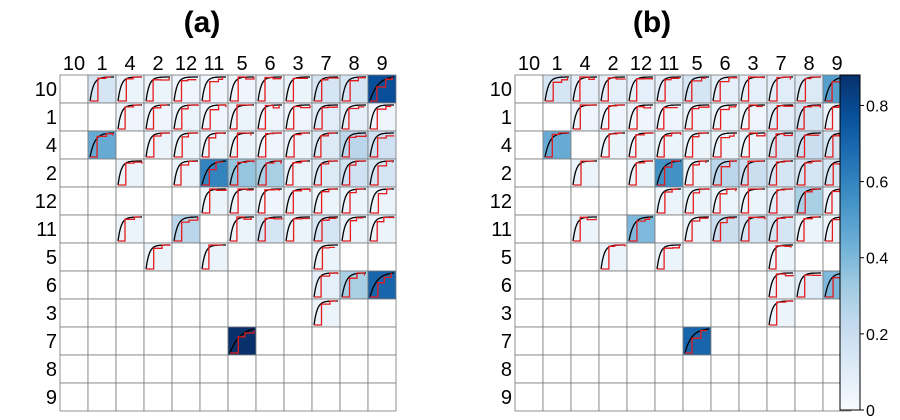 The height and width of the screenshot is (420, 900). I want to click on column-label: 7, so click(780, 64).